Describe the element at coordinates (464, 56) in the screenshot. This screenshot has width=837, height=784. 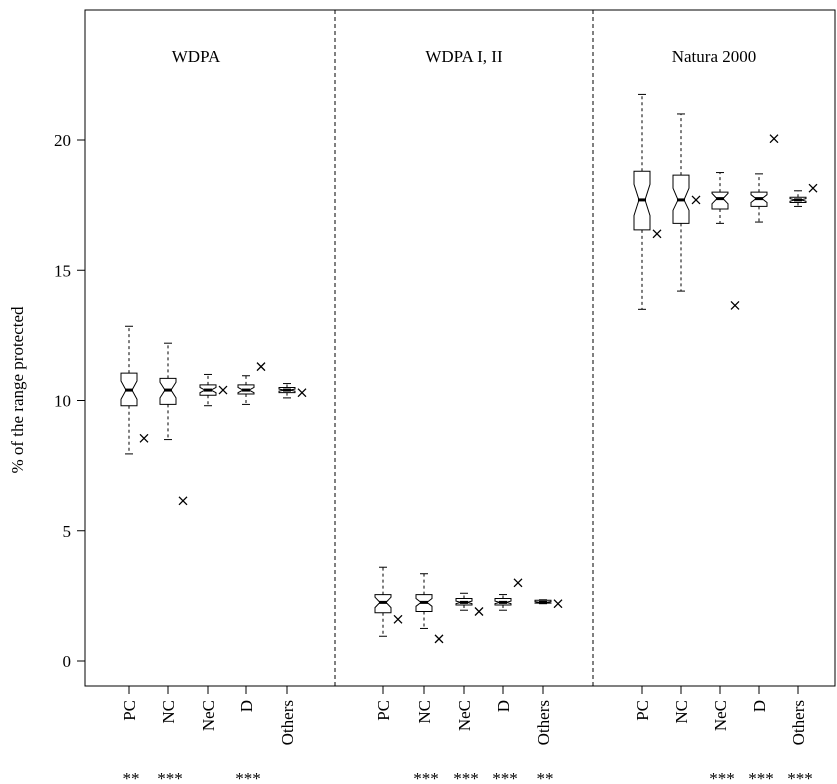
I see `panel-title: WDPA I, II` at that location.